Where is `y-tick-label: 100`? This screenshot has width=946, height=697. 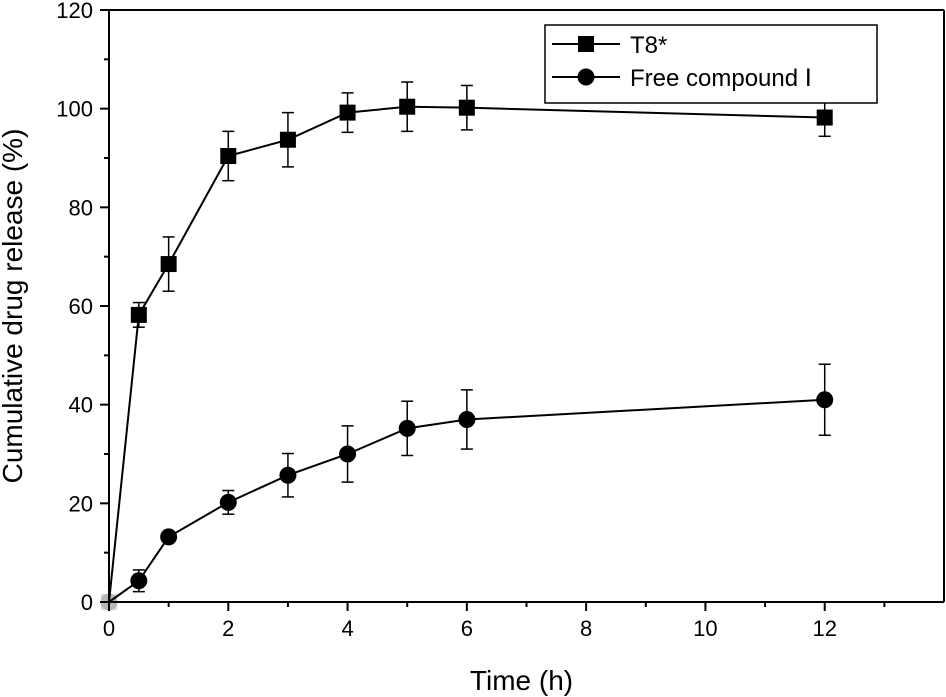 y-tick-label: 100 is located at coordinates (74, 109).